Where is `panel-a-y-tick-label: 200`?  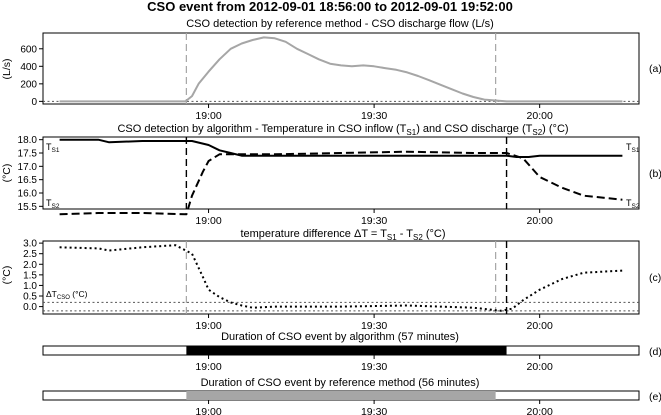 panel-a-y-tick-label: 200 is located at coordinates (28, 84).